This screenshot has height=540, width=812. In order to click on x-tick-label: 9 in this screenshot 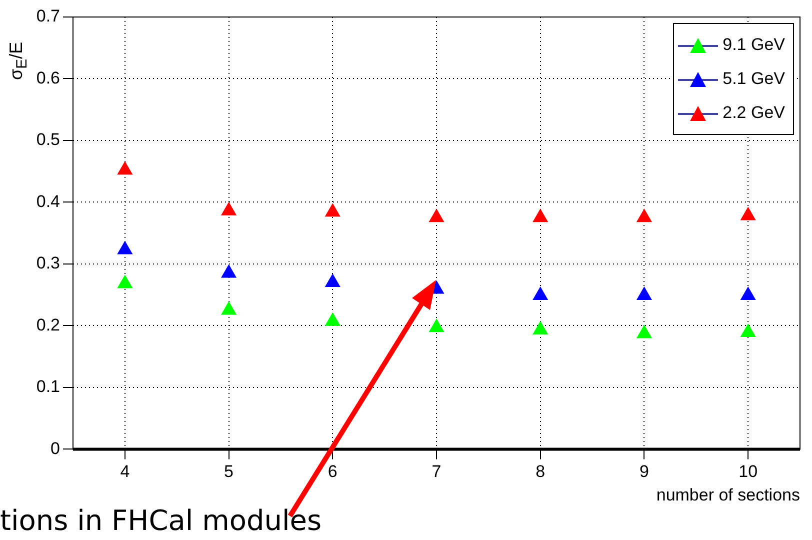, I will do `click(644, 472)`.